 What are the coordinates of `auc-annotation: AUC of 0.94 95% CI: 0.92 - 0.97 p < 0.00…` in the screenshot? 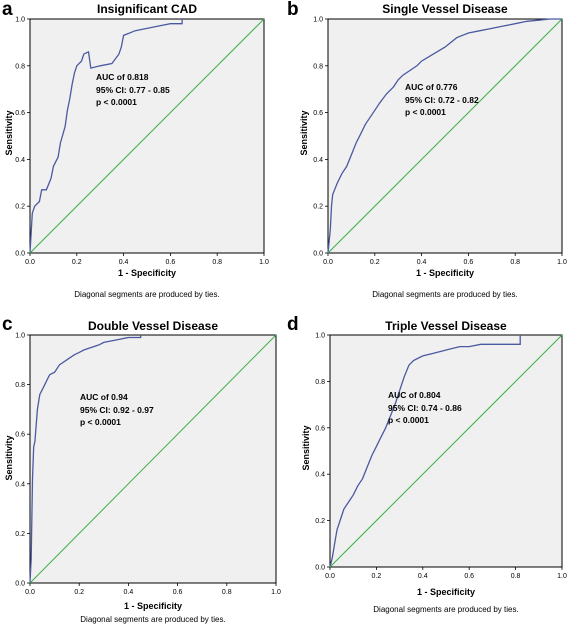 It's located at (117, 410).